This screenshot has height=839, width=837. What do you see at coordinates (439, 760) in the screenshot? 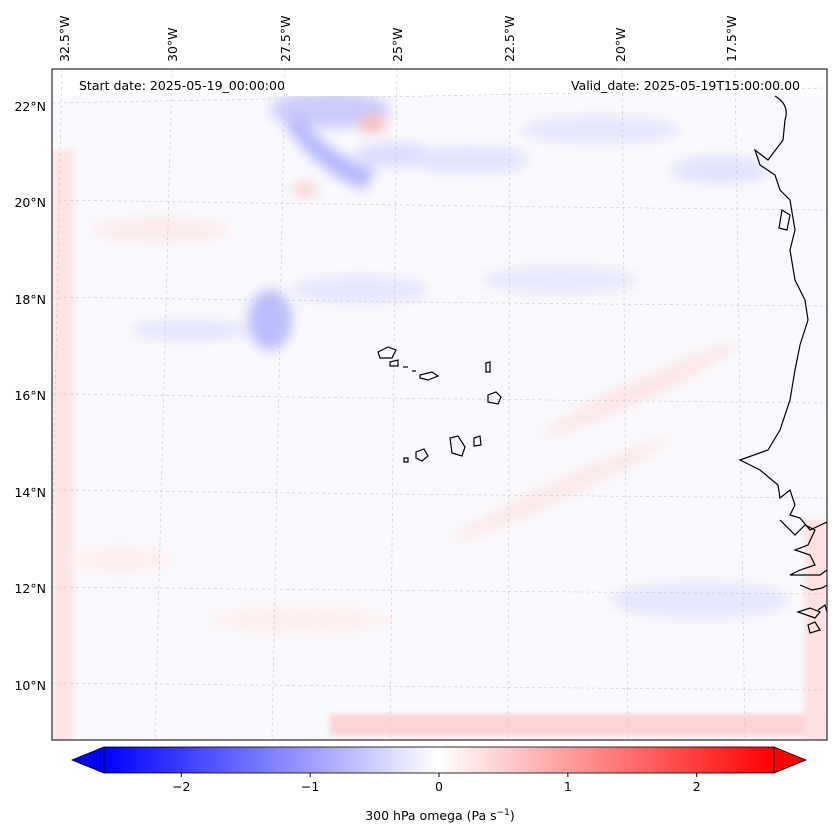
I see `colorbar-gradient` at bounding box center [439, 760].